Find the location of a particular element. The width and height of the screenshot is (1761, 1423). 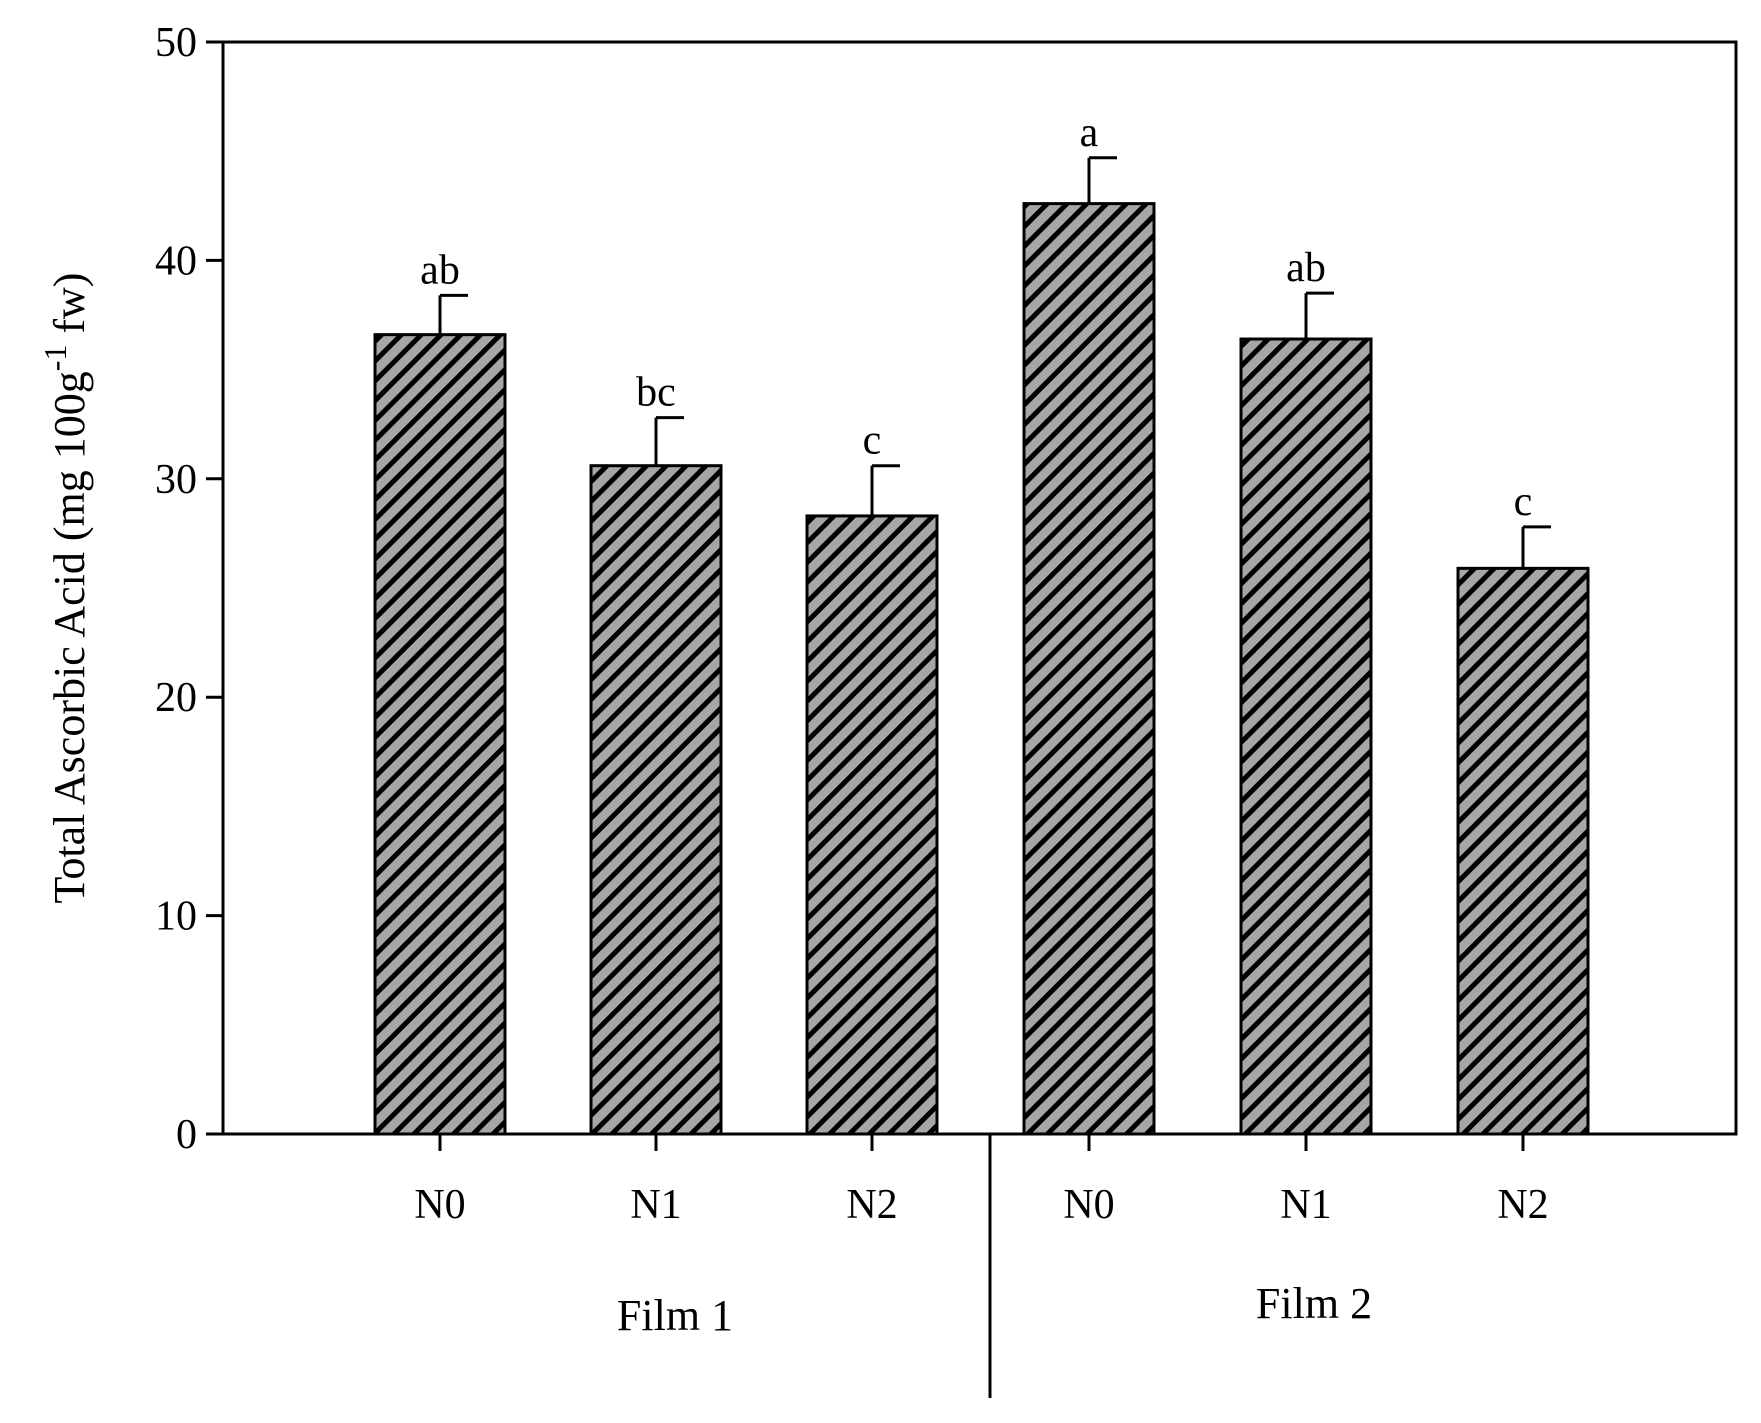

y-tick-label: 0 is located at coordinates (186, 1135).